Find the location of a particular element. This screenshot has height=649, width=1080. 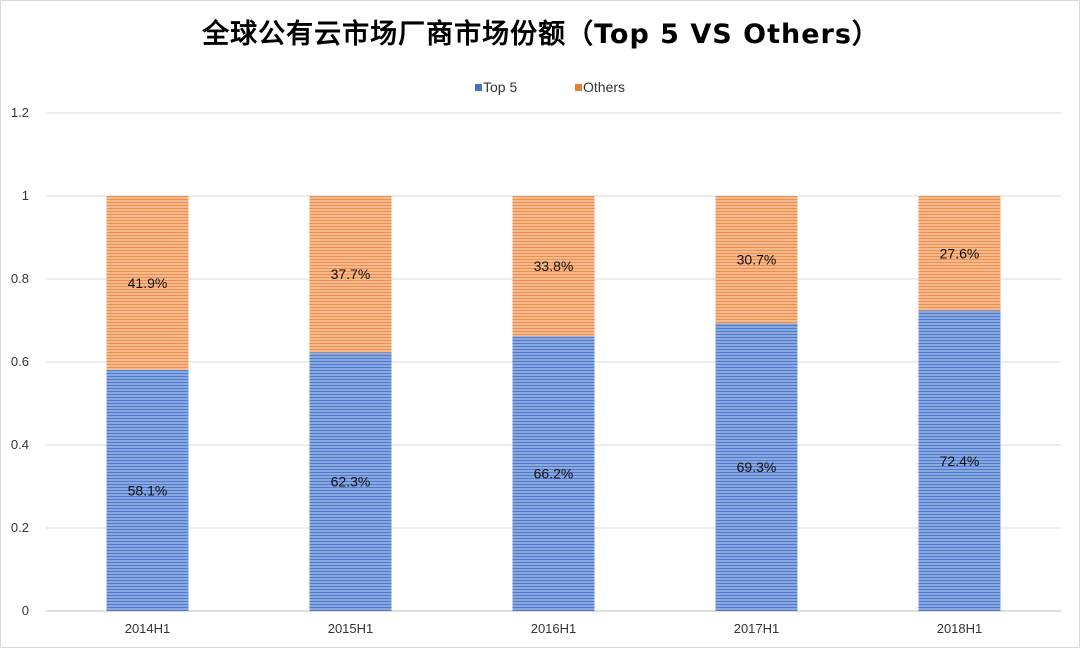

data-label-others: 30.7% is located at coordinates (757, 260).